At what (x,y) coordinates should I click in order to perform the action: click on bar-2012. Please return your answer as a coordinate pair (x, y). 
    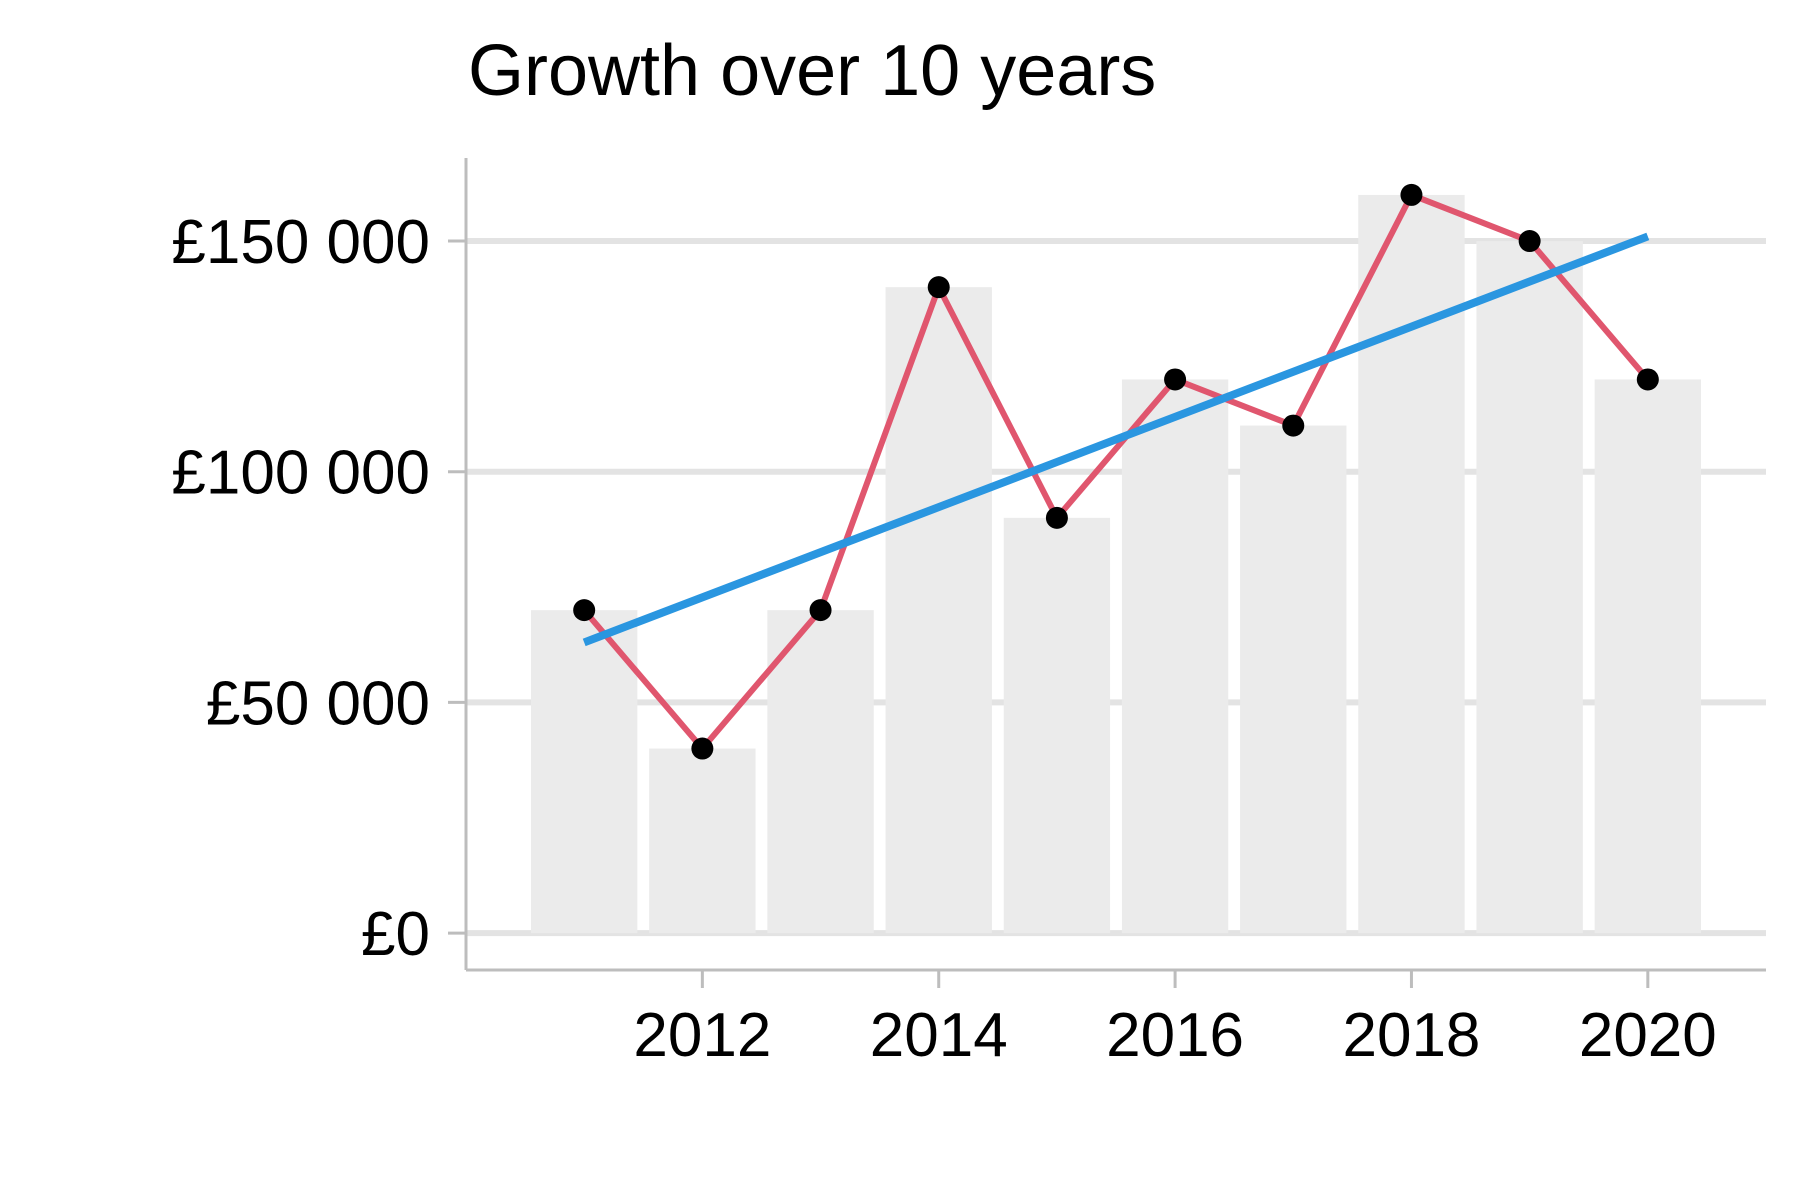
    Looking at the image, I should click on (702, 841).